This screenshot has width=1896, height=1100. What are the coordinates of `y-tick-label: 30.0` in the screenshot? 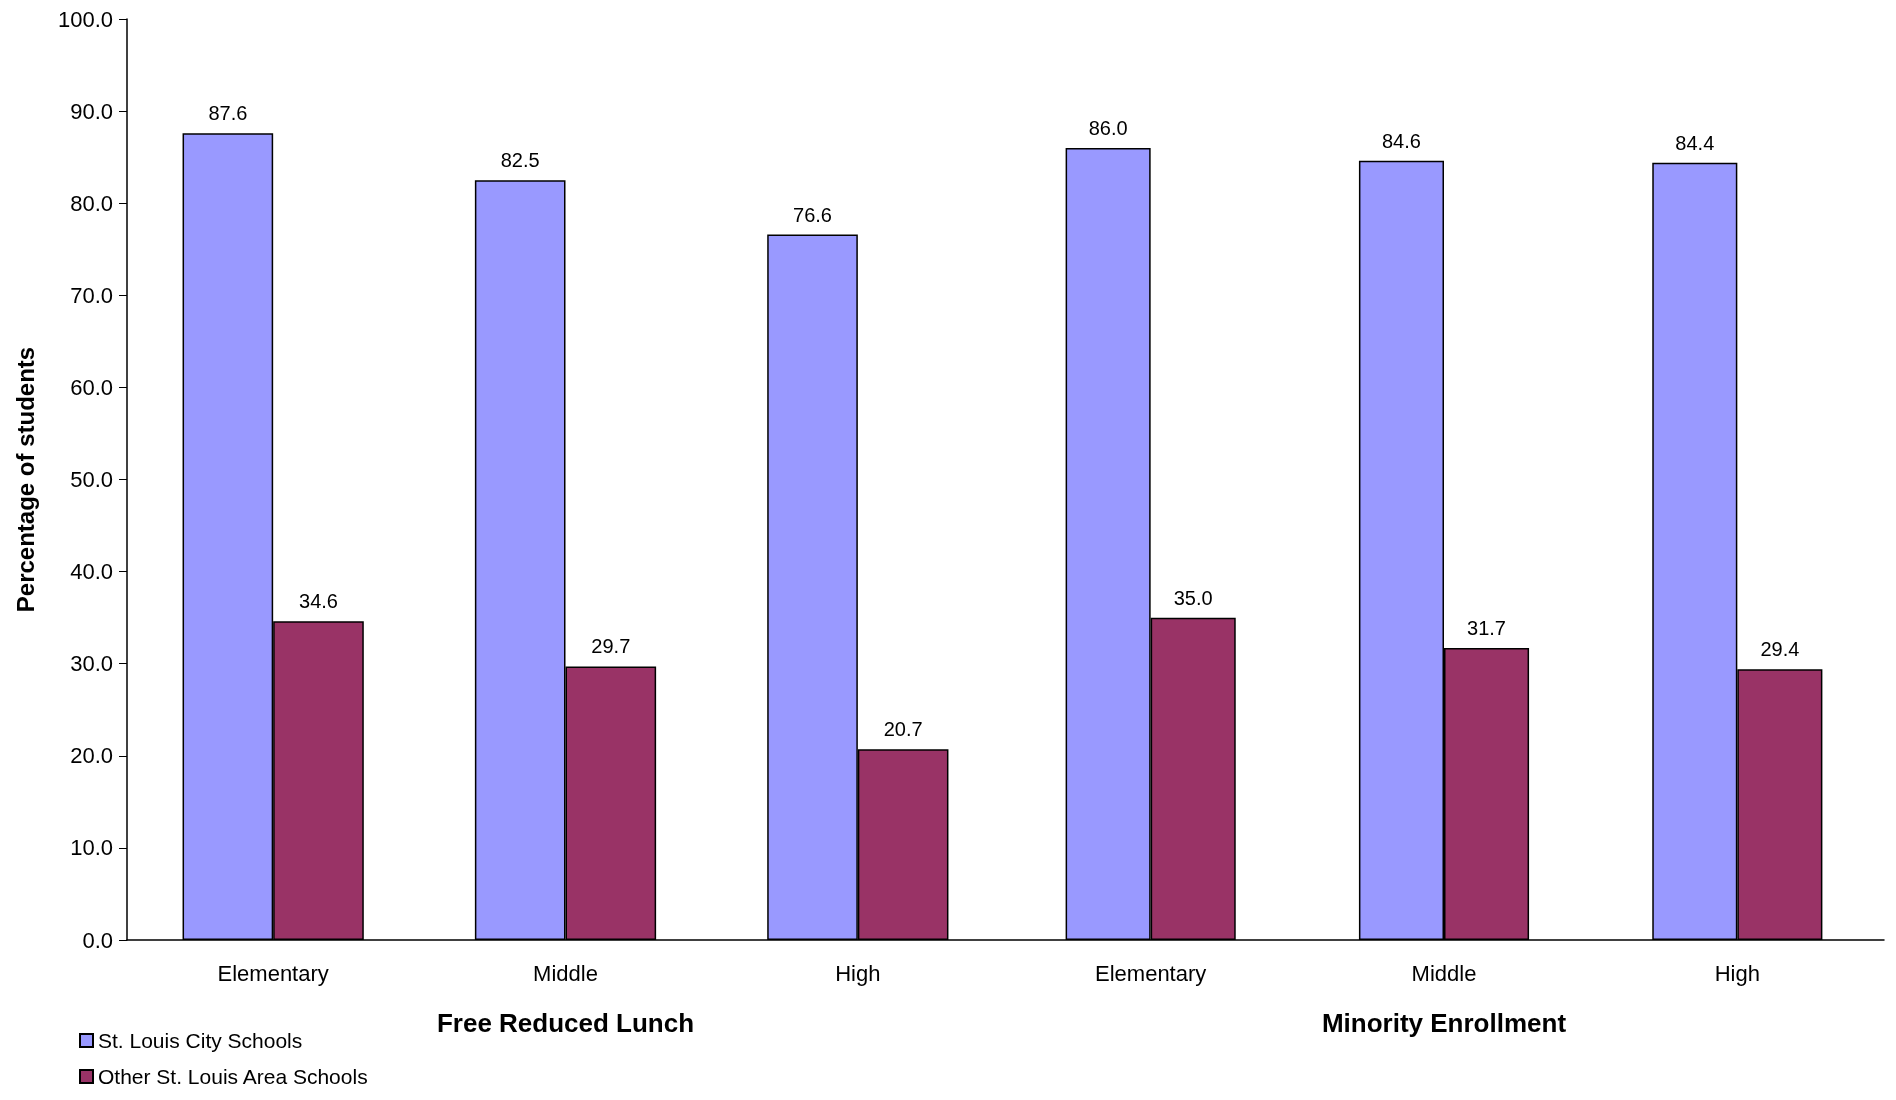 It's located at (91, 664).